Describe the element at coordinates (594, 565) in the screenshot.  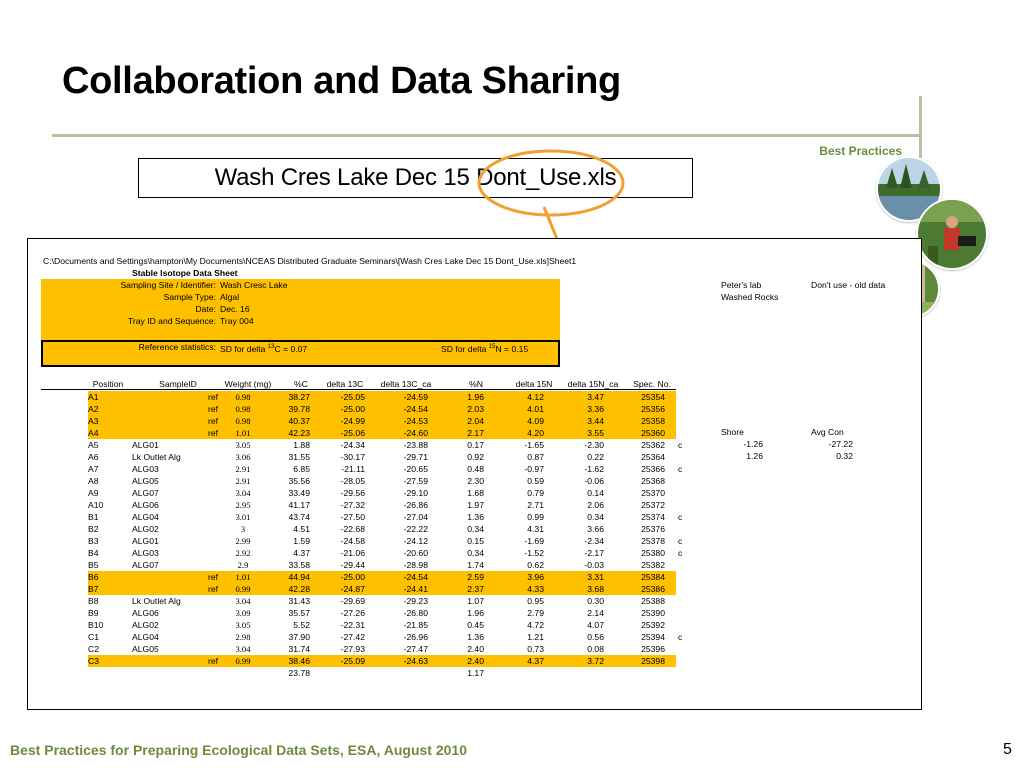
I see `table-cell-d15nca: -0.03` at that location.